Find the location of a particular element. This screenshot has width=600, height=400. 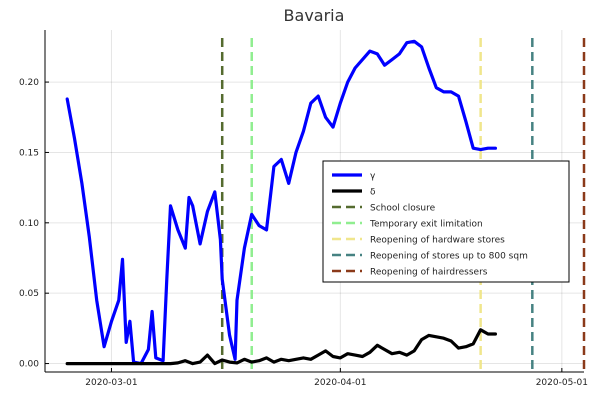

legend-label: δ is located at coordinates (373, 193).